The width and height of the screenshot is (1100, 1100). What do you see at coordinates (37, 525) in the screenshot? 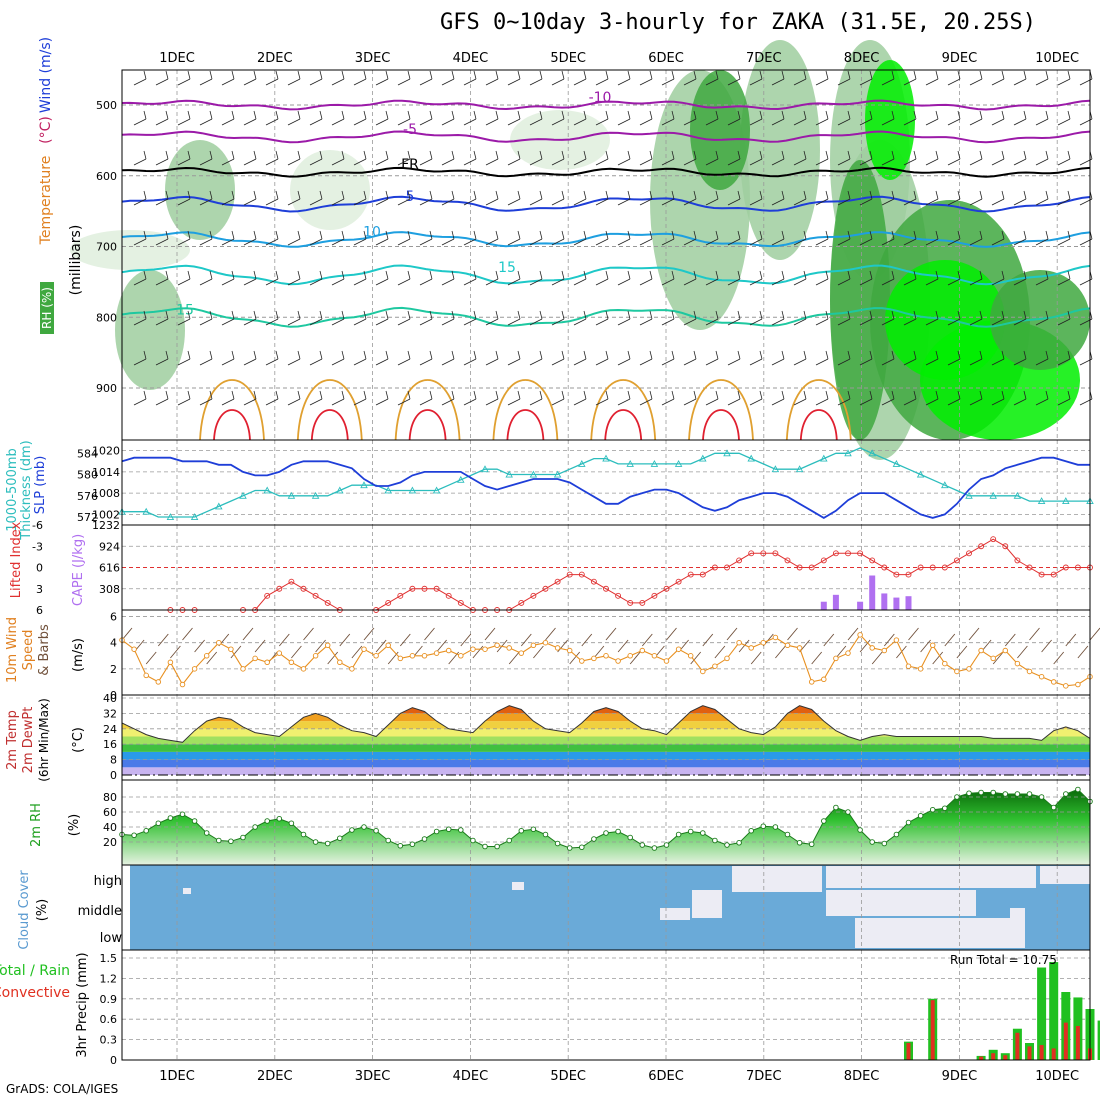
I see `lifted-tick-label: -6` at bounding box center [37, 525].